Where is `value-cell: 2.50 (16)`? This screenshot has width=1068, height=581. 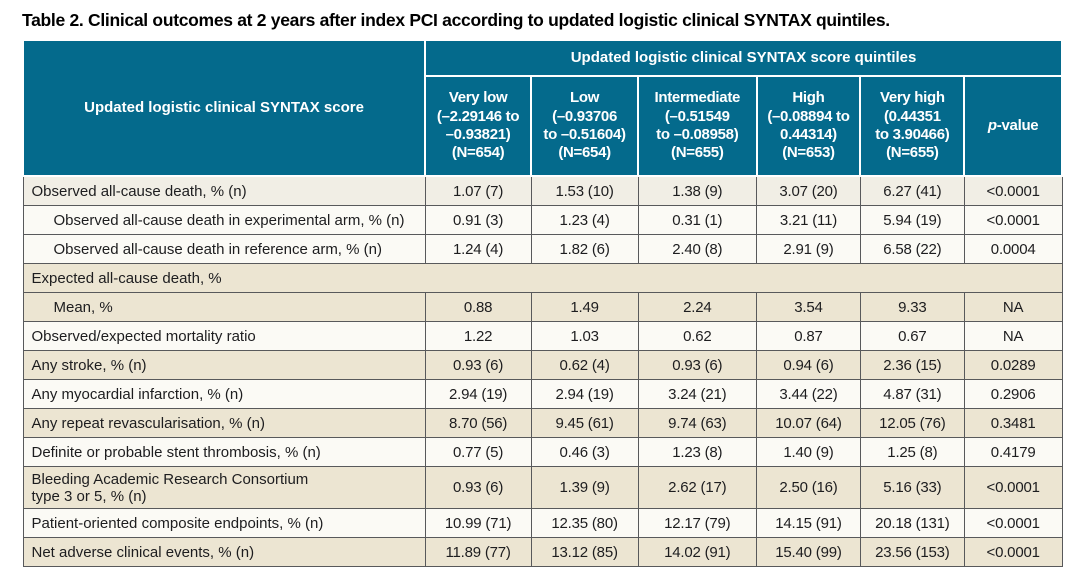 value-cell: 2.50 (16) is located at coordinates (808, 487).